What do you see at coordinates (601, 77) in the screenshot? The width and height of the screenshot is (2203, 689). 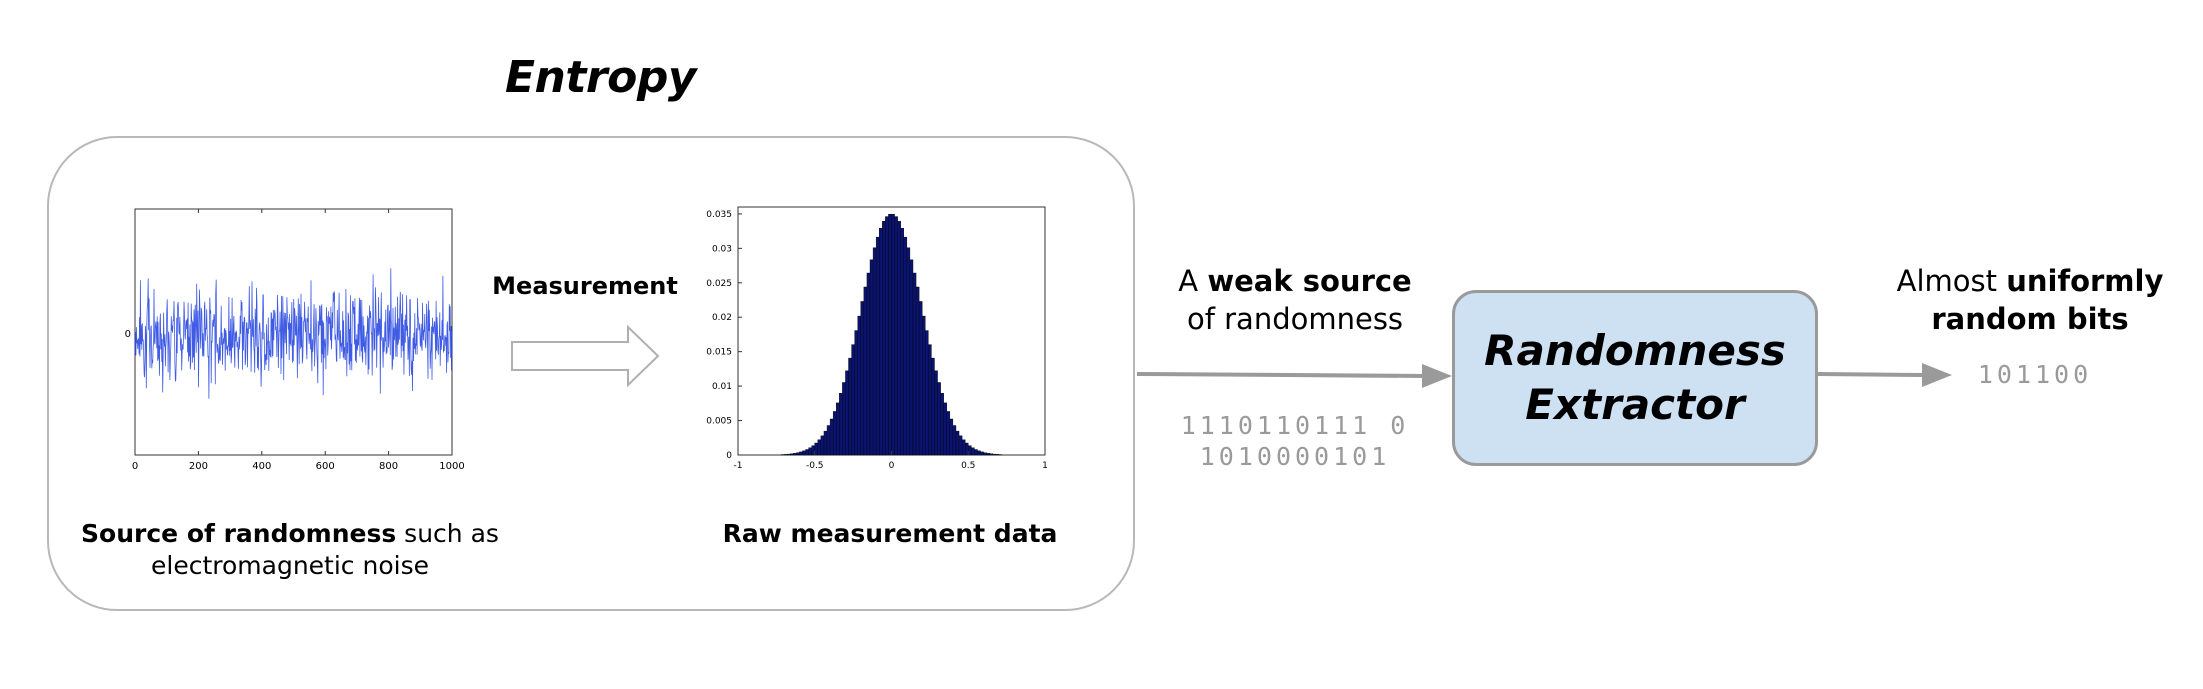 I see `entropy-title: Entropy` at bounding box center [601, 77].